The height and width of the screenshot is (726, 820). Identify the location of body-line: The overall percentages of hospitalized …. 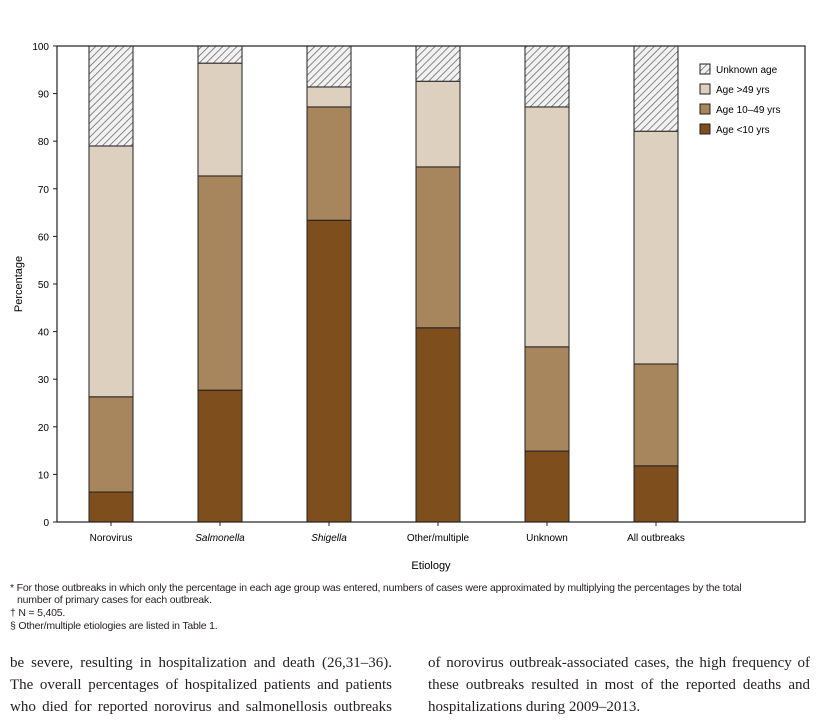
(201, 685).